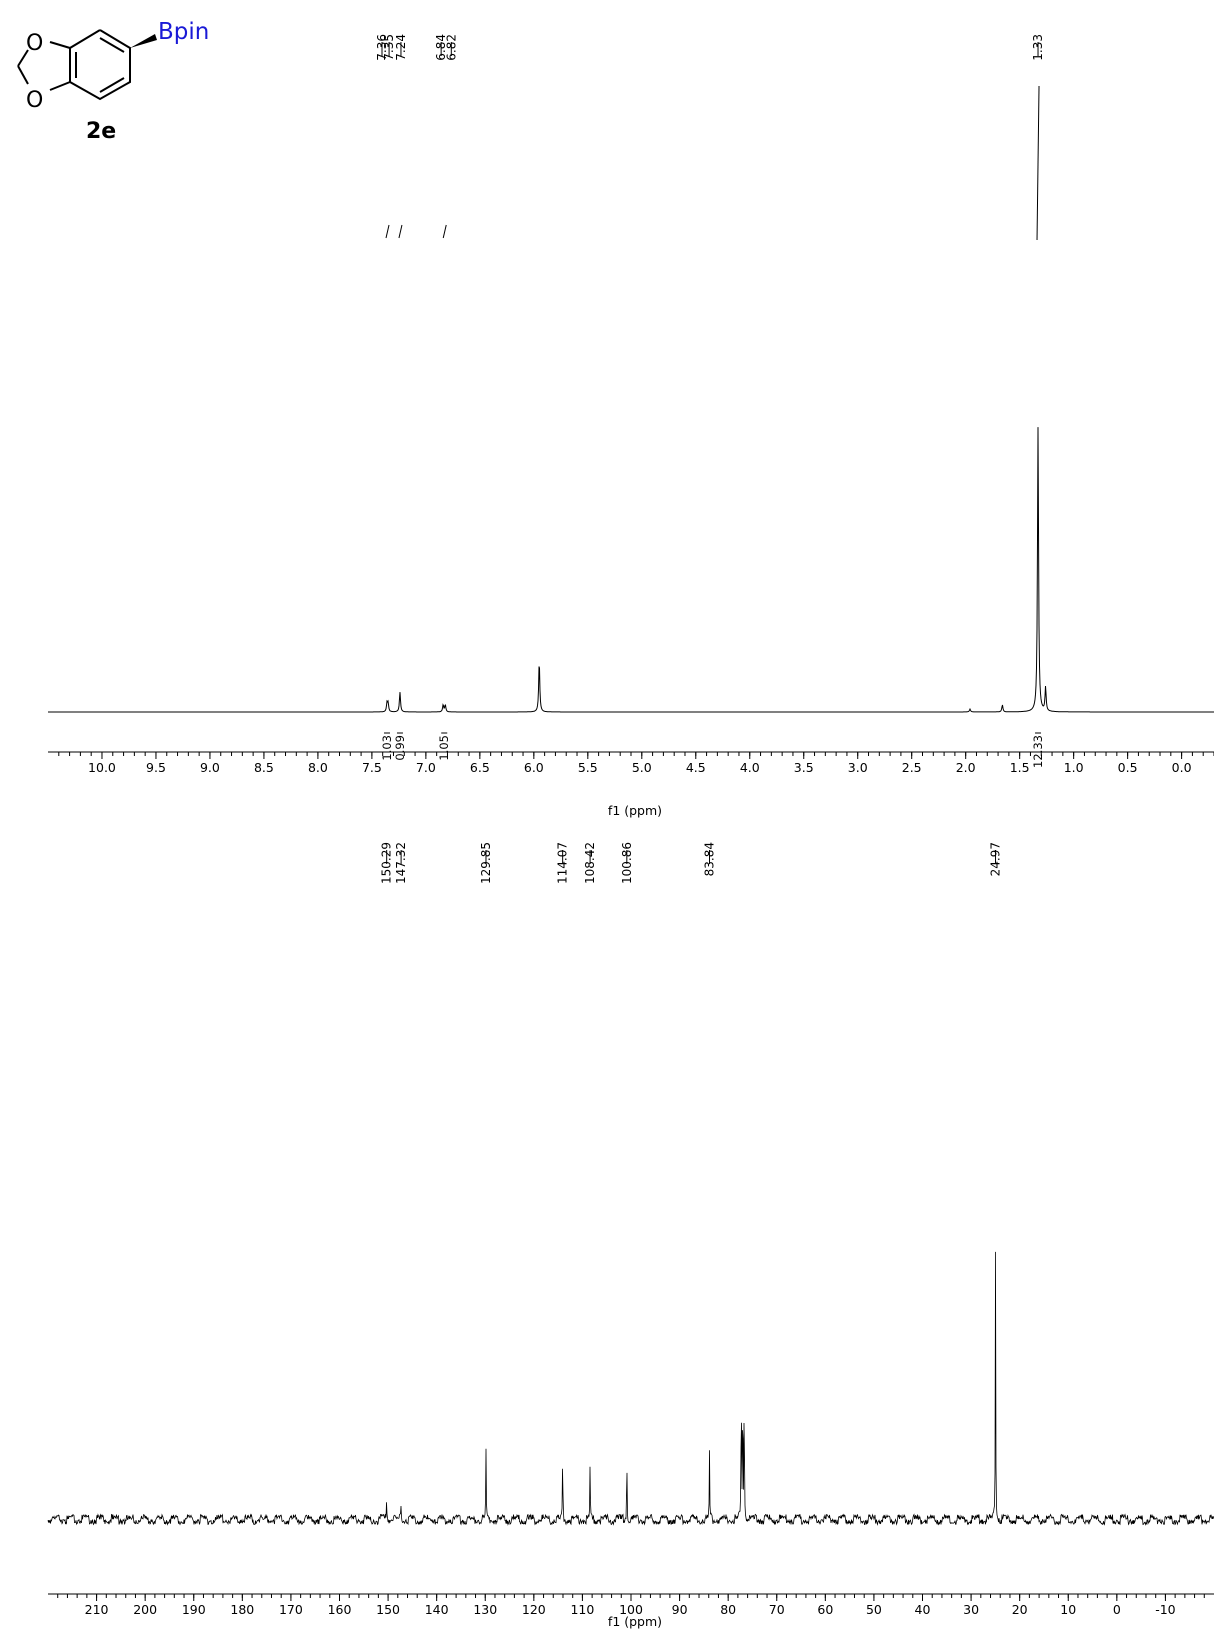 Image resolution: width=1214 pixels, height=1629 pixels. Describe the element at coordinates (1038, 751) in the screenshot. I see `integral-label: 12.33` at that location.